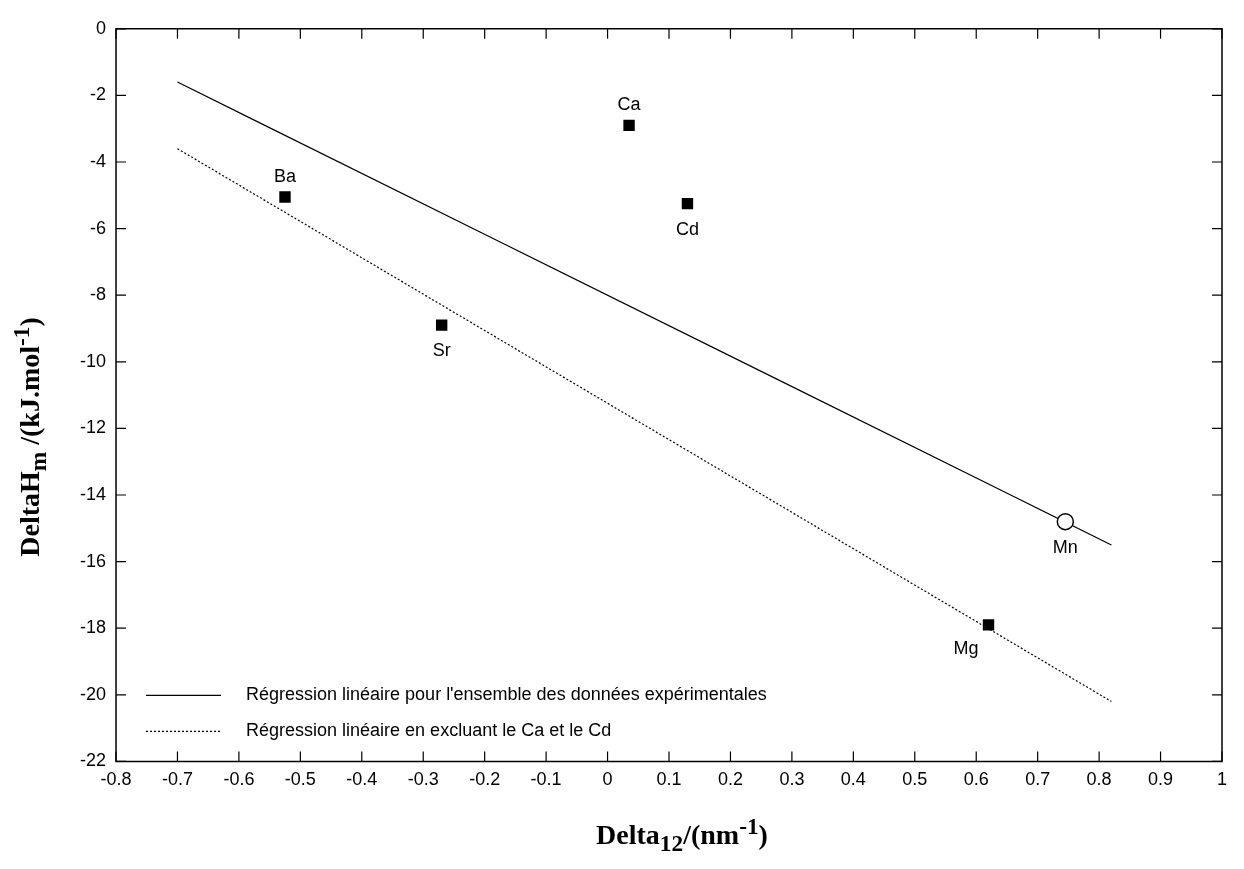 This screenshot has width=1244, height=869. Describe the element at coordinates (423, 779) in the screenshot. I see `x-tick-label: -0.3` at that location.